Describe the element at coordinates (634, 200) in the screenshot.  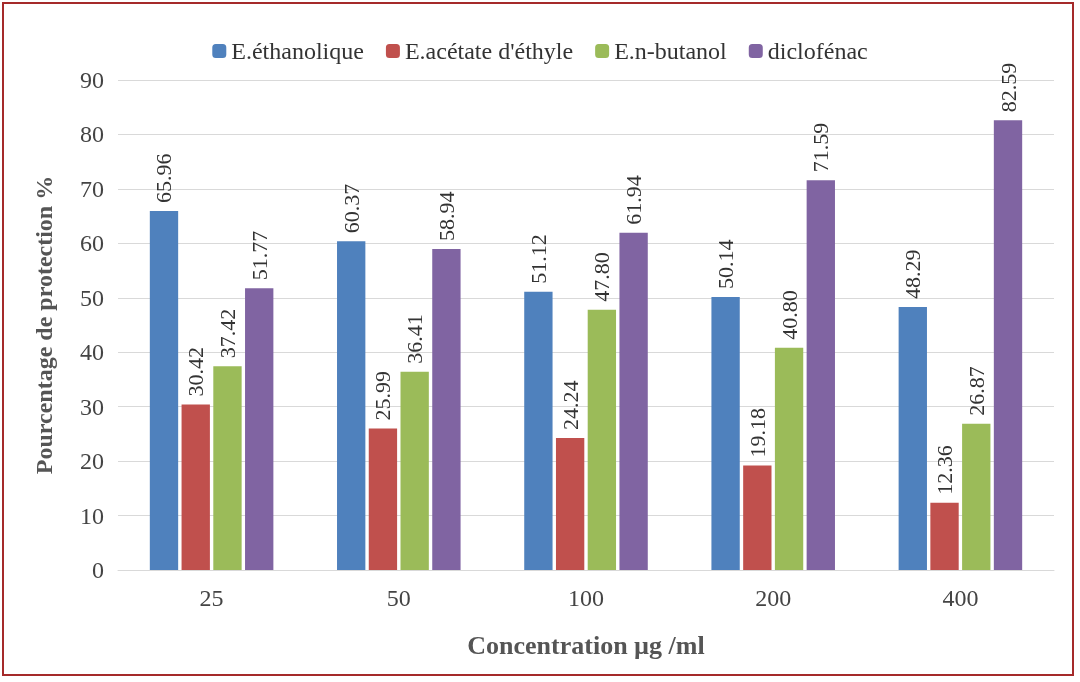
I see `data-label: 61.94` at that location.